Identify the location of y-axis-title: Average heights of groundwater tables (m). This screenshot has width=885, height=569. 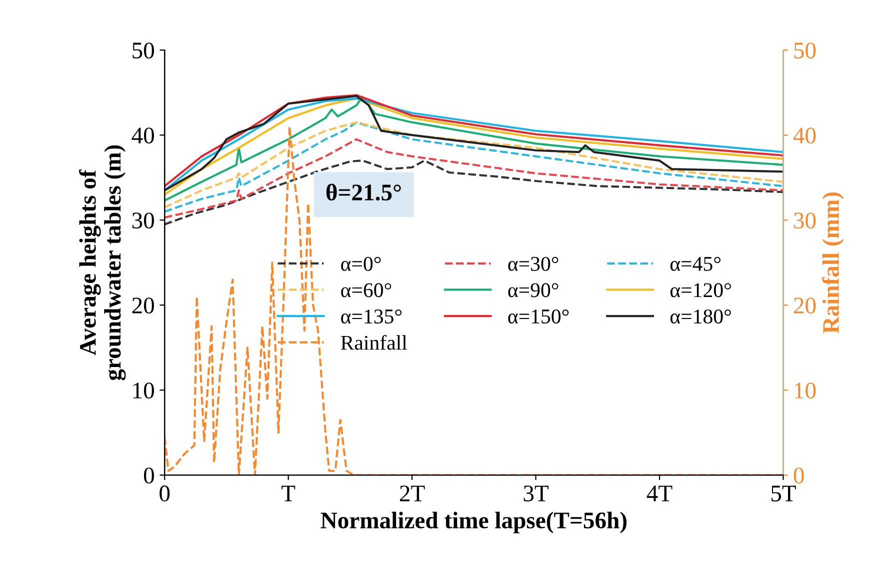
(102, 262).